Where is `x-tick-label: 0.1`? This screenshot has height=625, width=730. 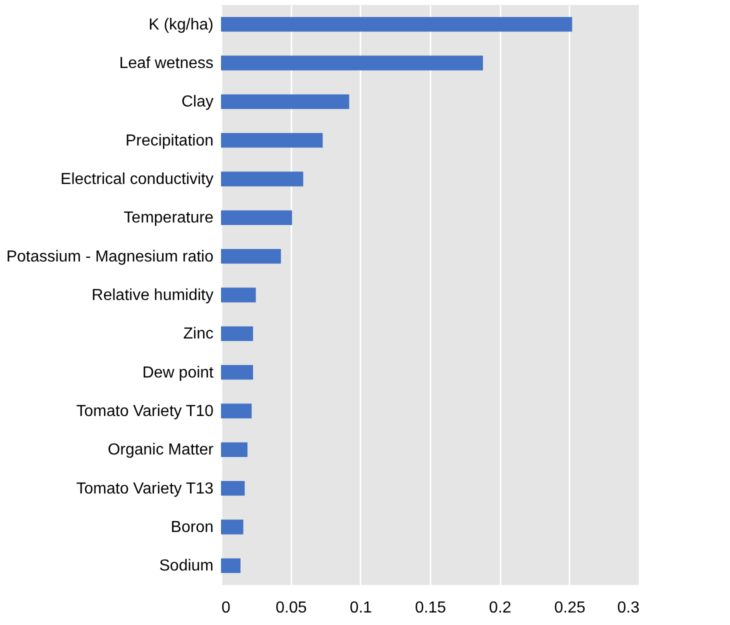 x-tick-label: 0.1 is located at coordinates (361, 608).